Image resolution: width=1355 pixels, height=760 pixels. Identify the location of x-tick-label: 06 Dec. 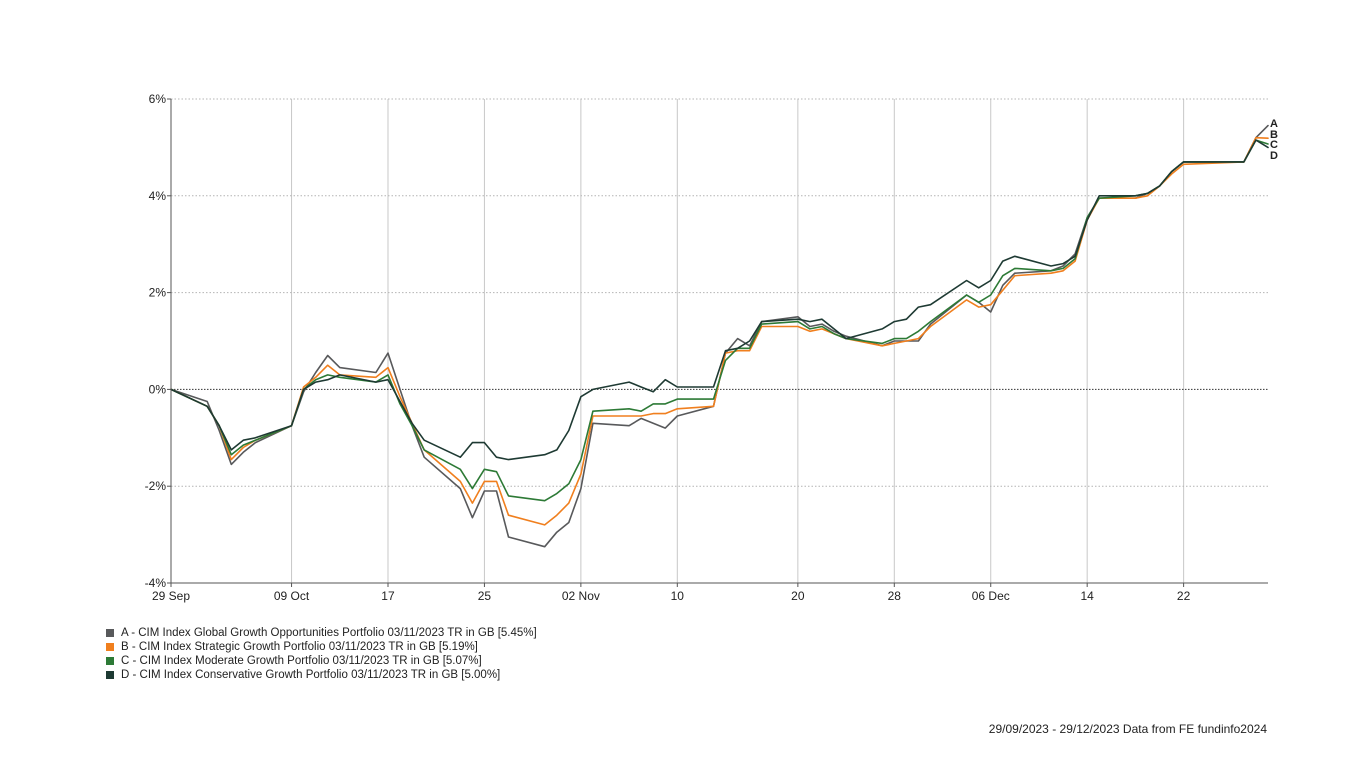
(991, 596).